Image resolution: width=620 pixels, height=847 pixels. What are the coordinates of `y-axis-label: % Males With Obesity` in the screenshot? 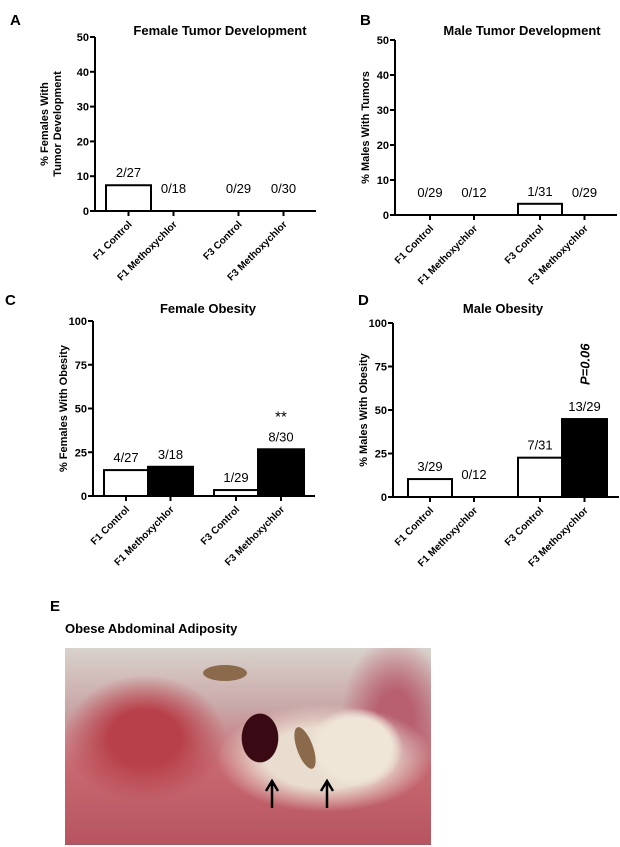 It's located at (364, 409).